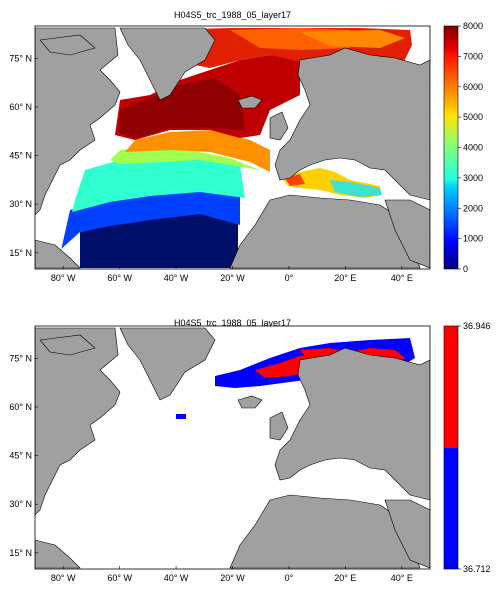  Describe the element at coordinates (232, 15) in the screenshot. I see `map-title-top: H04S5_trc_1988_05_layer17` at that location.